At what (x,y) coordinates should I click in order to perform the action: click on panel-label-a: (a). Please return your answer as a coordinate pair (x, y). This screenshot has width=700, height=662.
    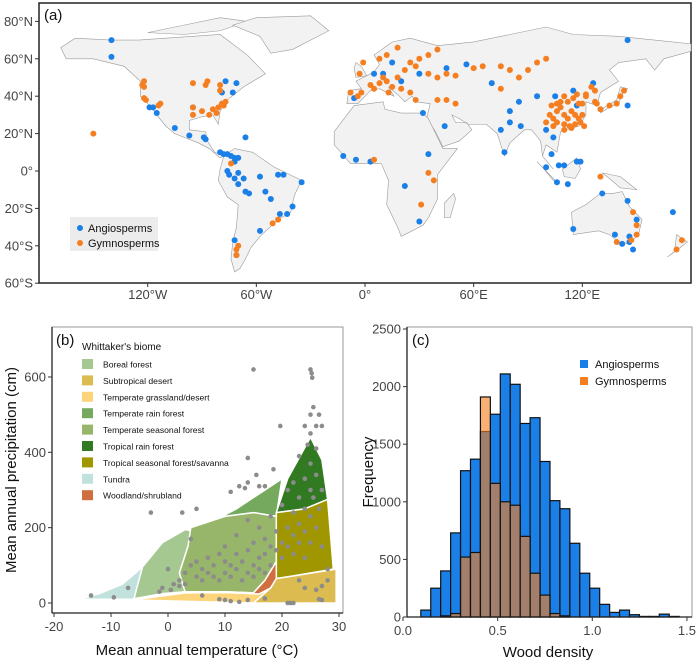
    Looking at the image, I should click on (53, 15).